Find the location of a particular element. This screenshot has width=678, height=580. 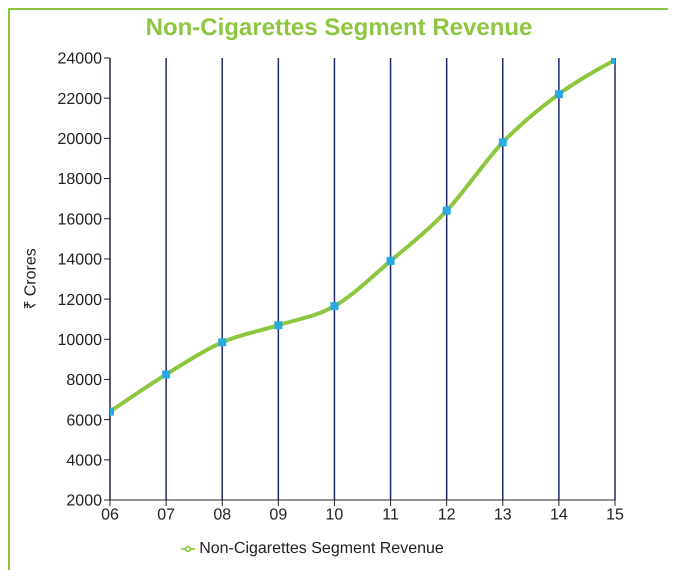

y-tick-label: 24000 is located at coordinates (80, 59).